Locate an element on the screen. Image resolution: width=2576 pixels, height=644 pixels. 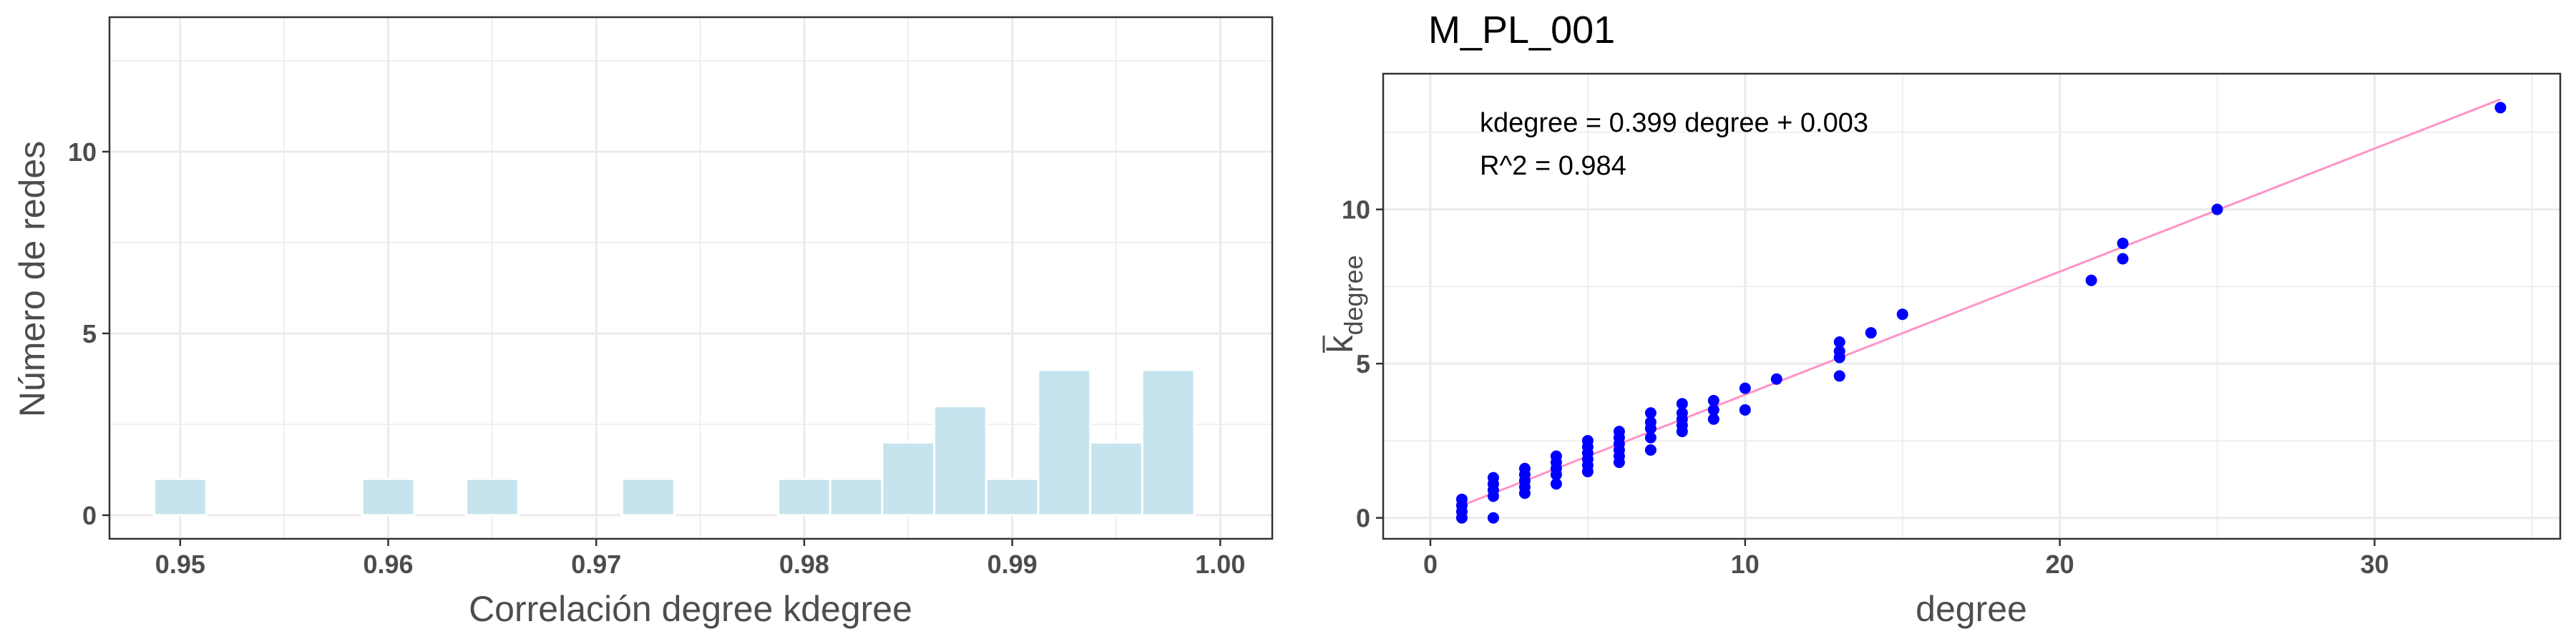
y-axis-title-base: k is located at coordinates (1340, 344).